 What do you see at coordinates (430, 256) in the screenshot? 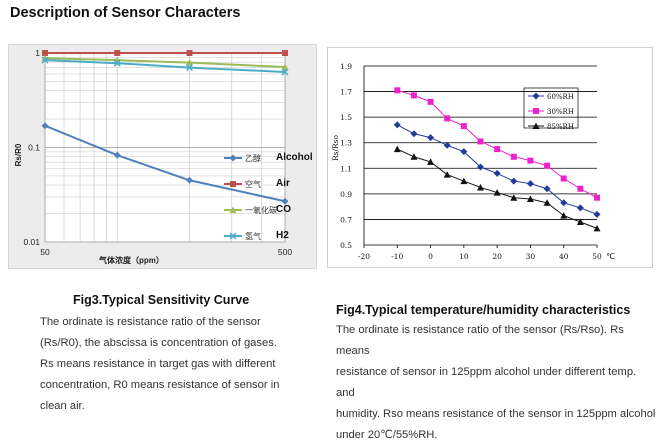
I see `x-tick-label: 0` at bounding box center [430, 256].